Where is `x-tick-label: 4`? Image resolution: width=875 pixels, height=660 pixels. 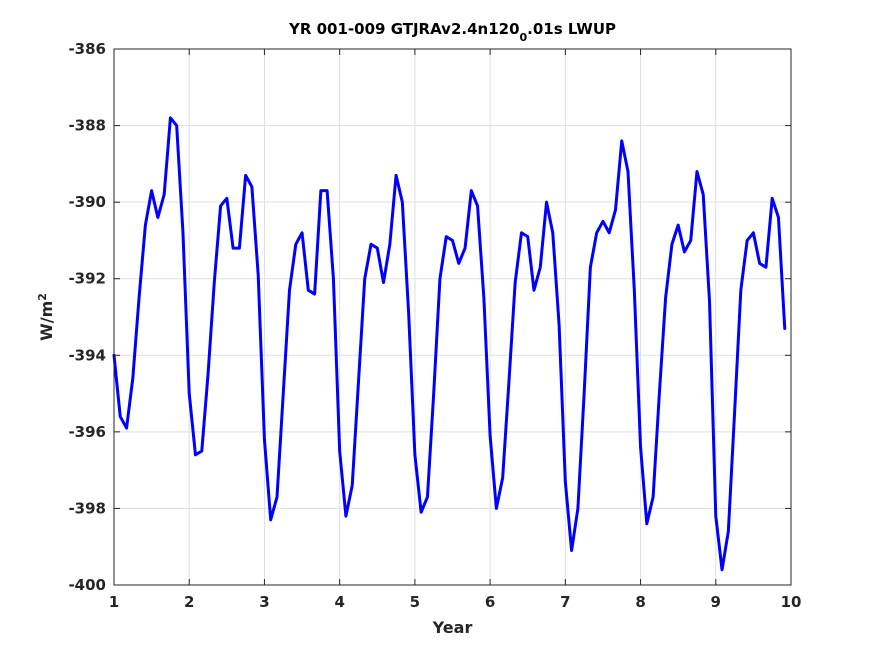 x-tick-label: 4 is located at coordinates (339, 602).